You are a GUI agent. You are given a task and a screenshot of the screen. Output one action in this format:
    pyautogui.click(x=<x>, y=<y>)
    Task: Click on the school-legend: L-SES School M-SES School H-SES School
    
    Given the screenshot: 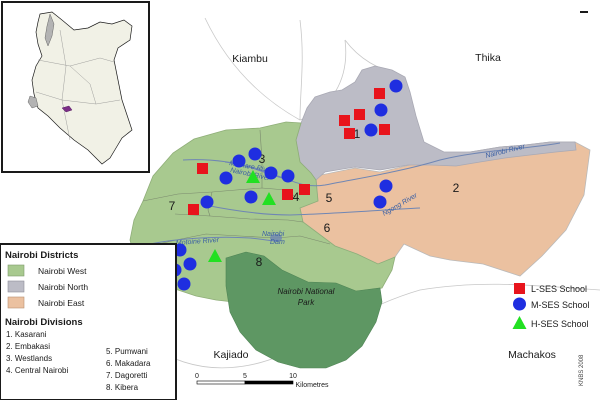 What is the action you would take?
    pyautogui.click(x=551, y=306)
    